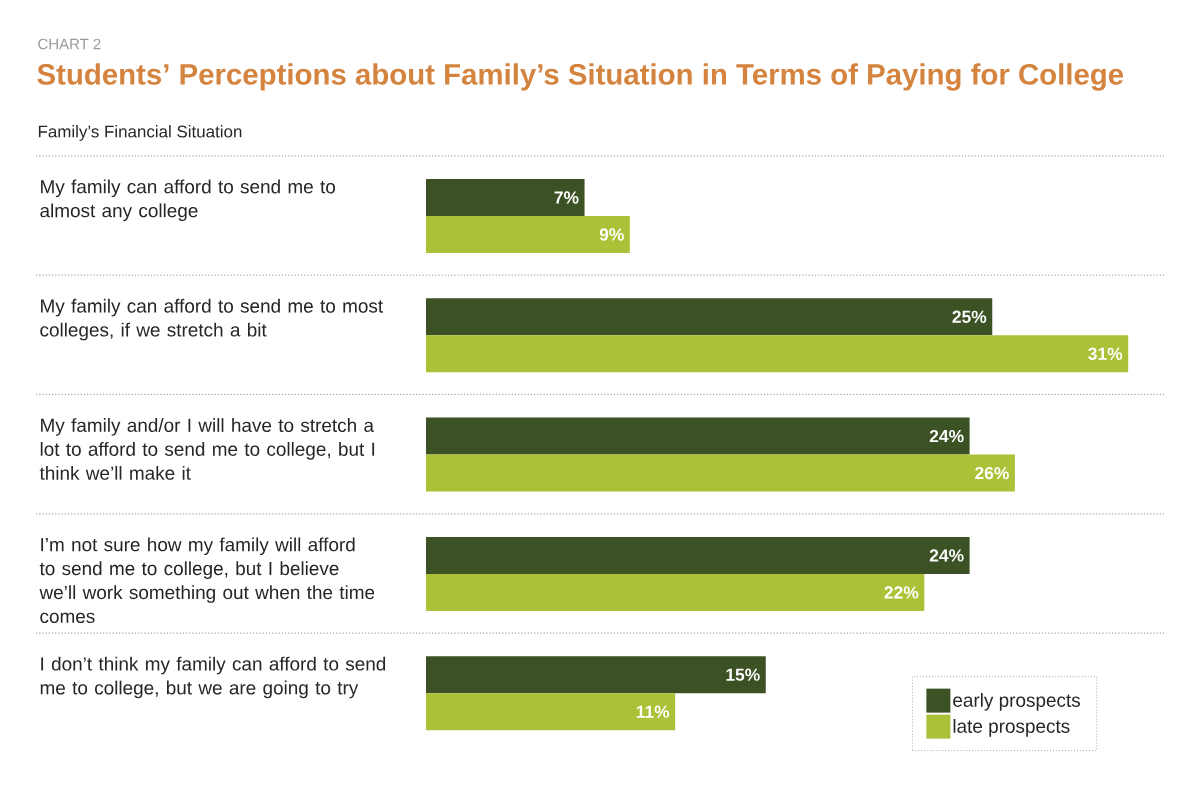 This screenshot has width=1184, height=789. Describe the element at coordinates (69, 44) in the screenshot. I see `caption: CHART 2` at that location.